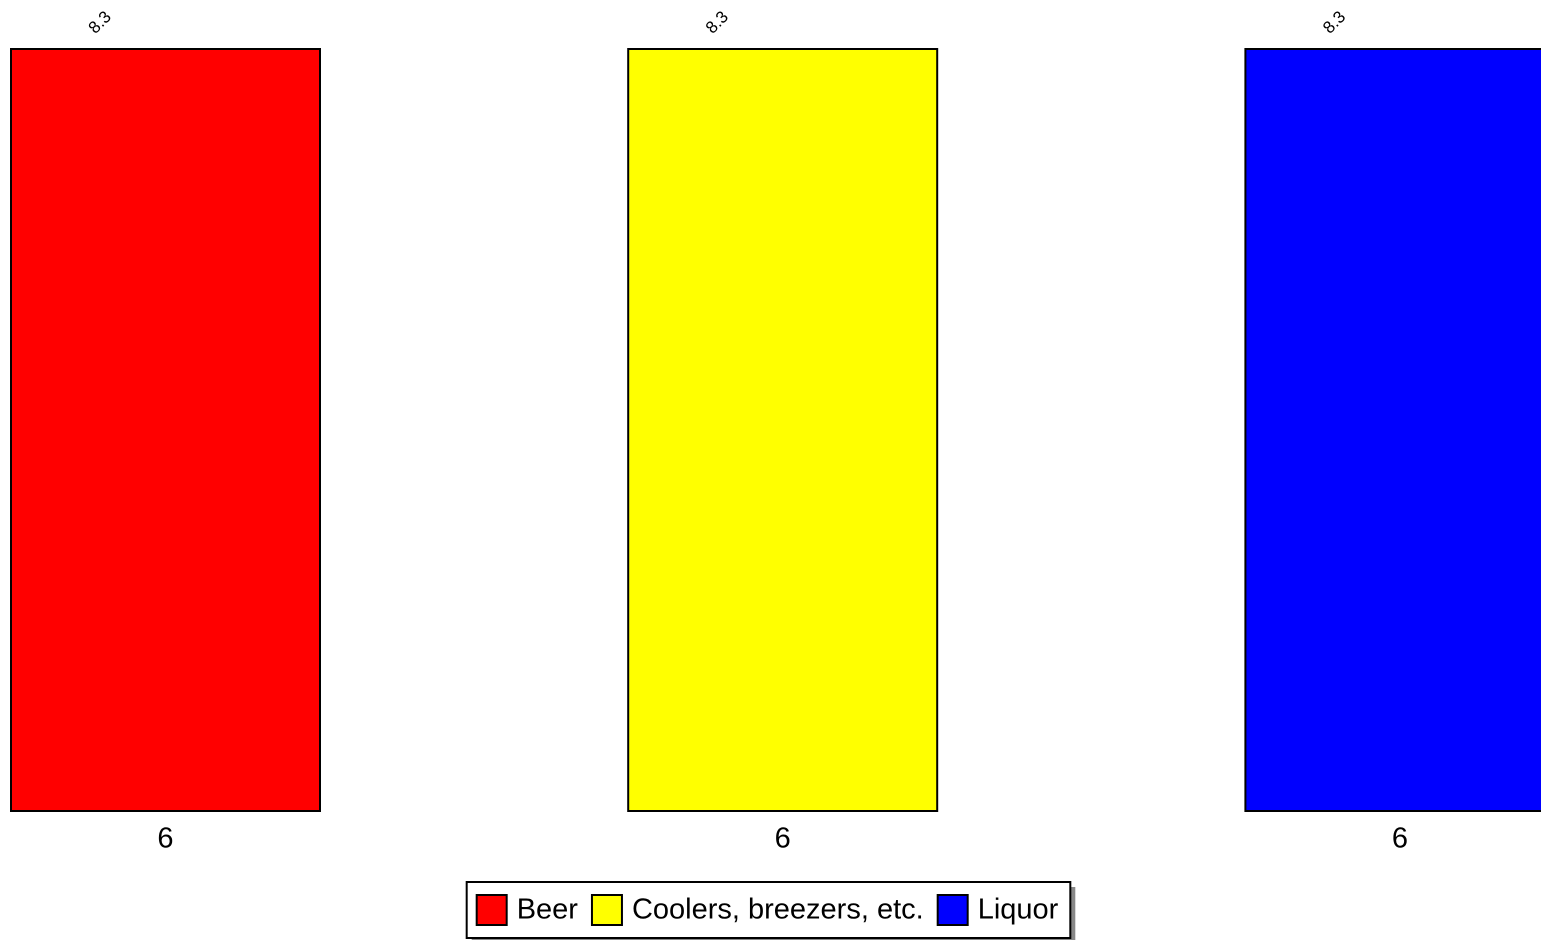 This screenshot has height=941, width=1541. I want to click on legend-label: Beer, so click(548, 910).